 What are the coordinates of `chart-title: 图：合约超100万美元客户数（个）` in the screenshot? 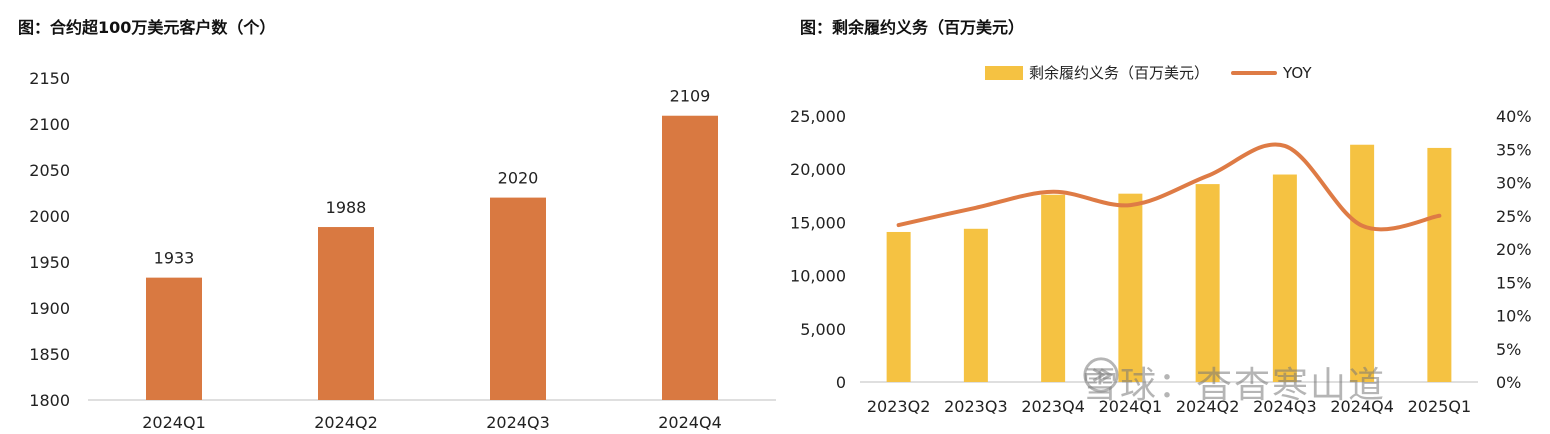 It's located at (147, 27).